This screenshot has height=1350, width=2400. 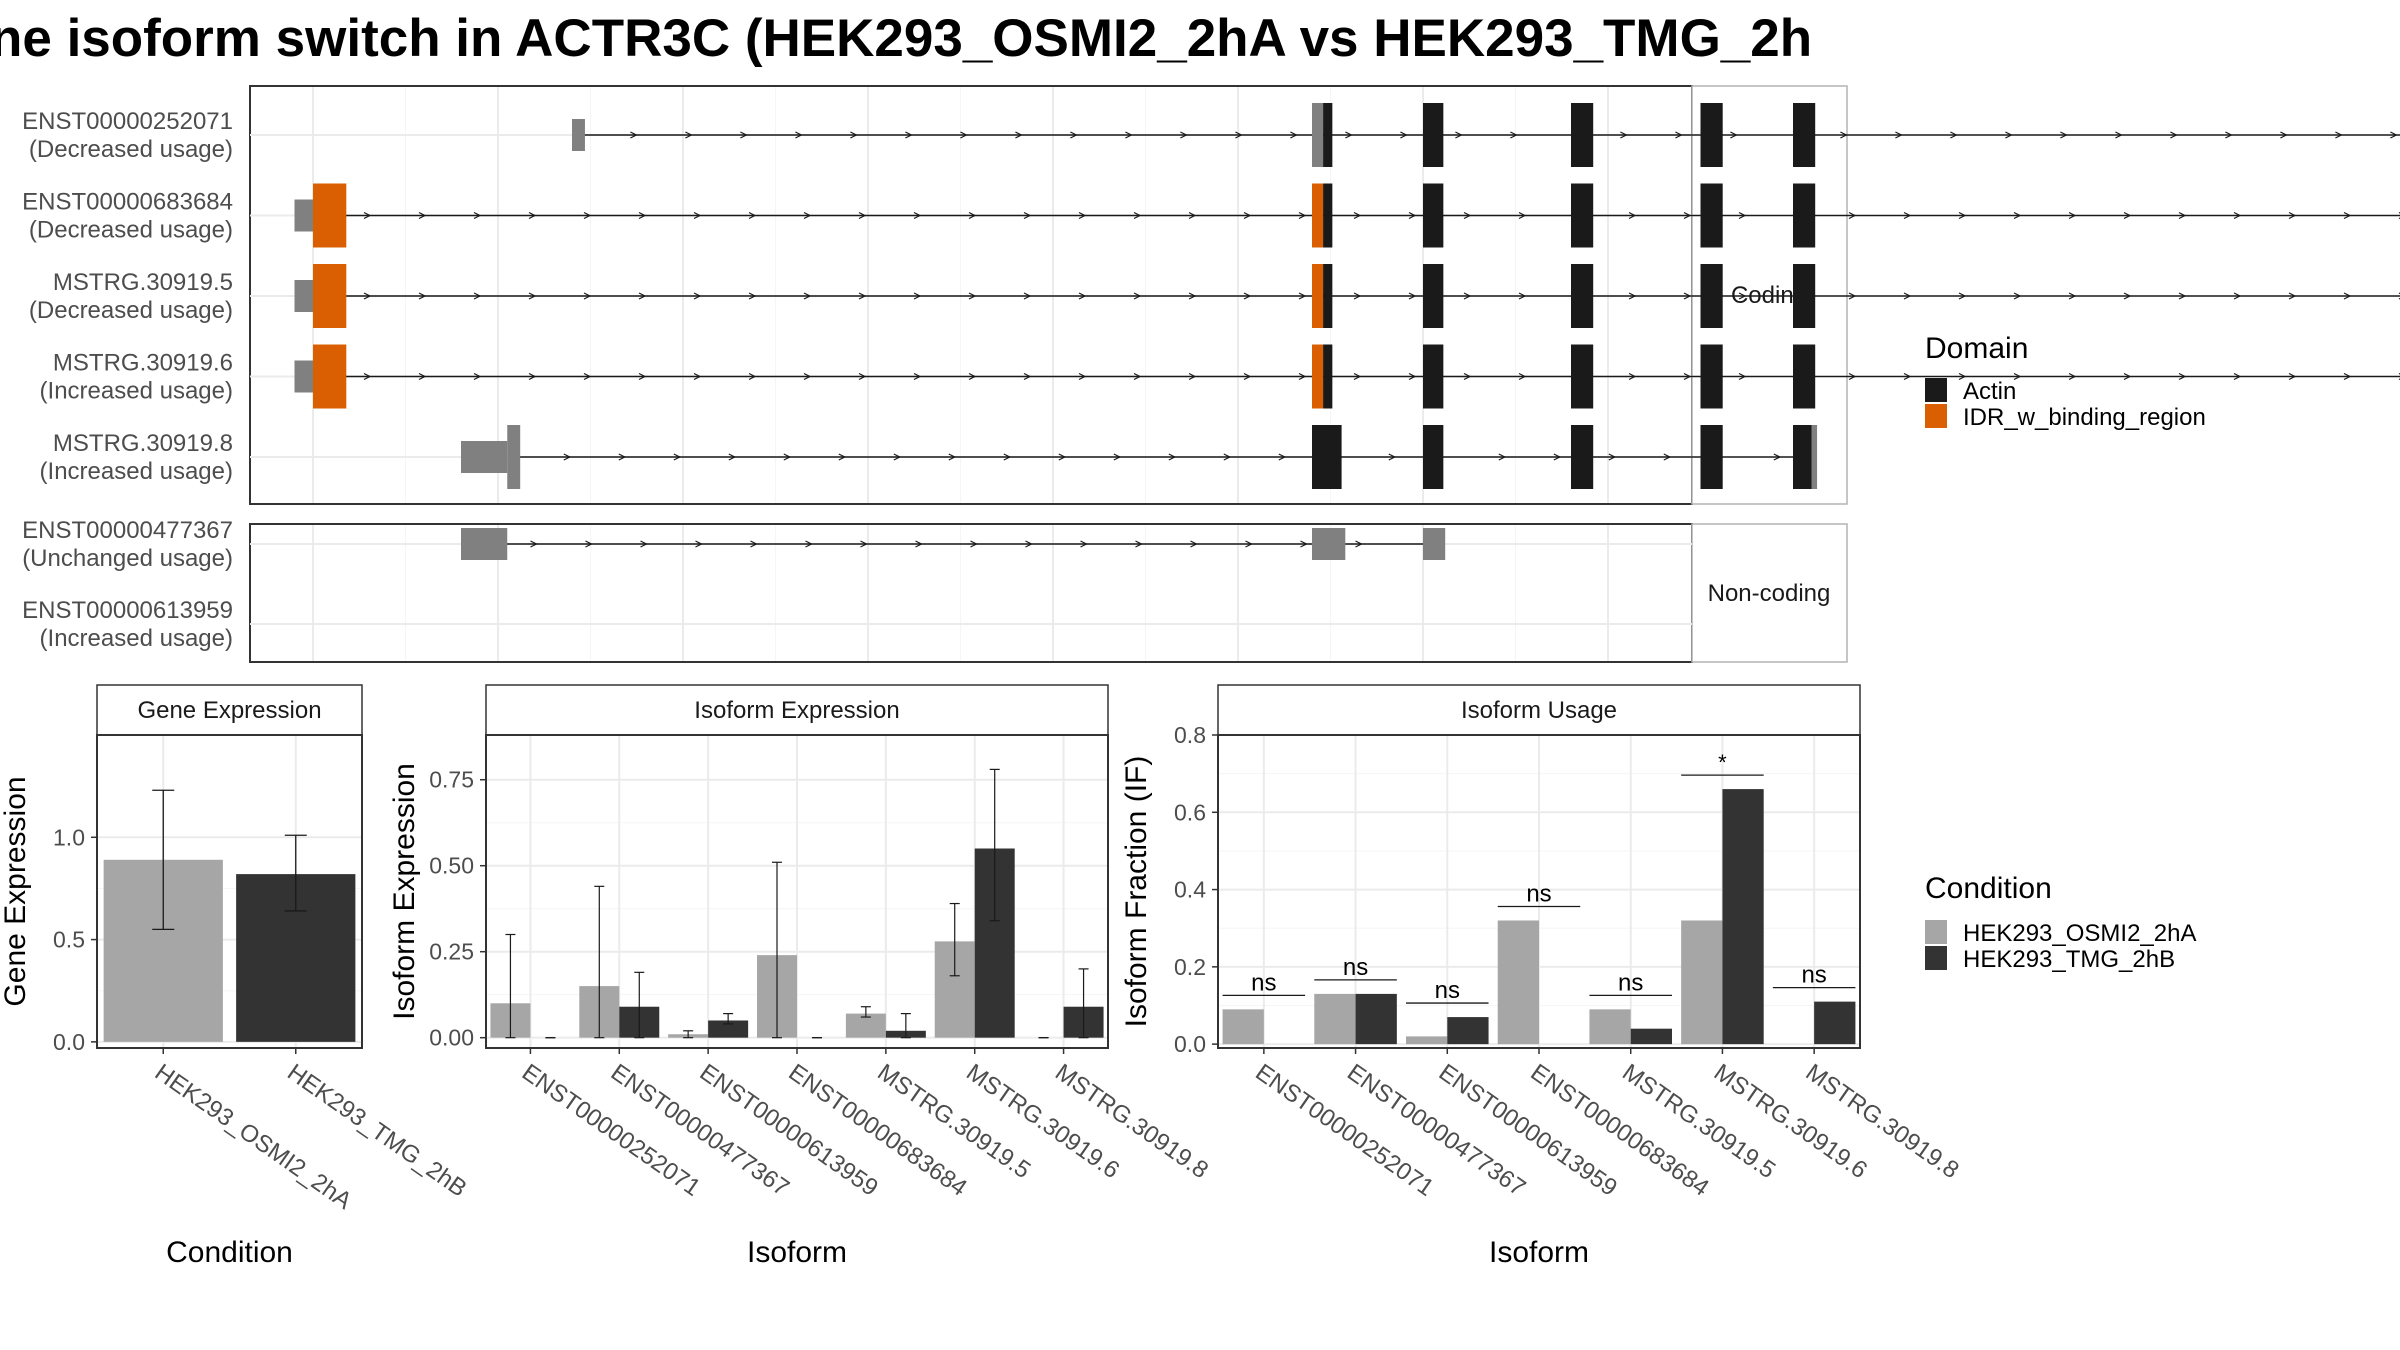 What do you see at coordinates (229, 891) in the screenshot?
I see `panel-border` at bounding box center [229, 891].